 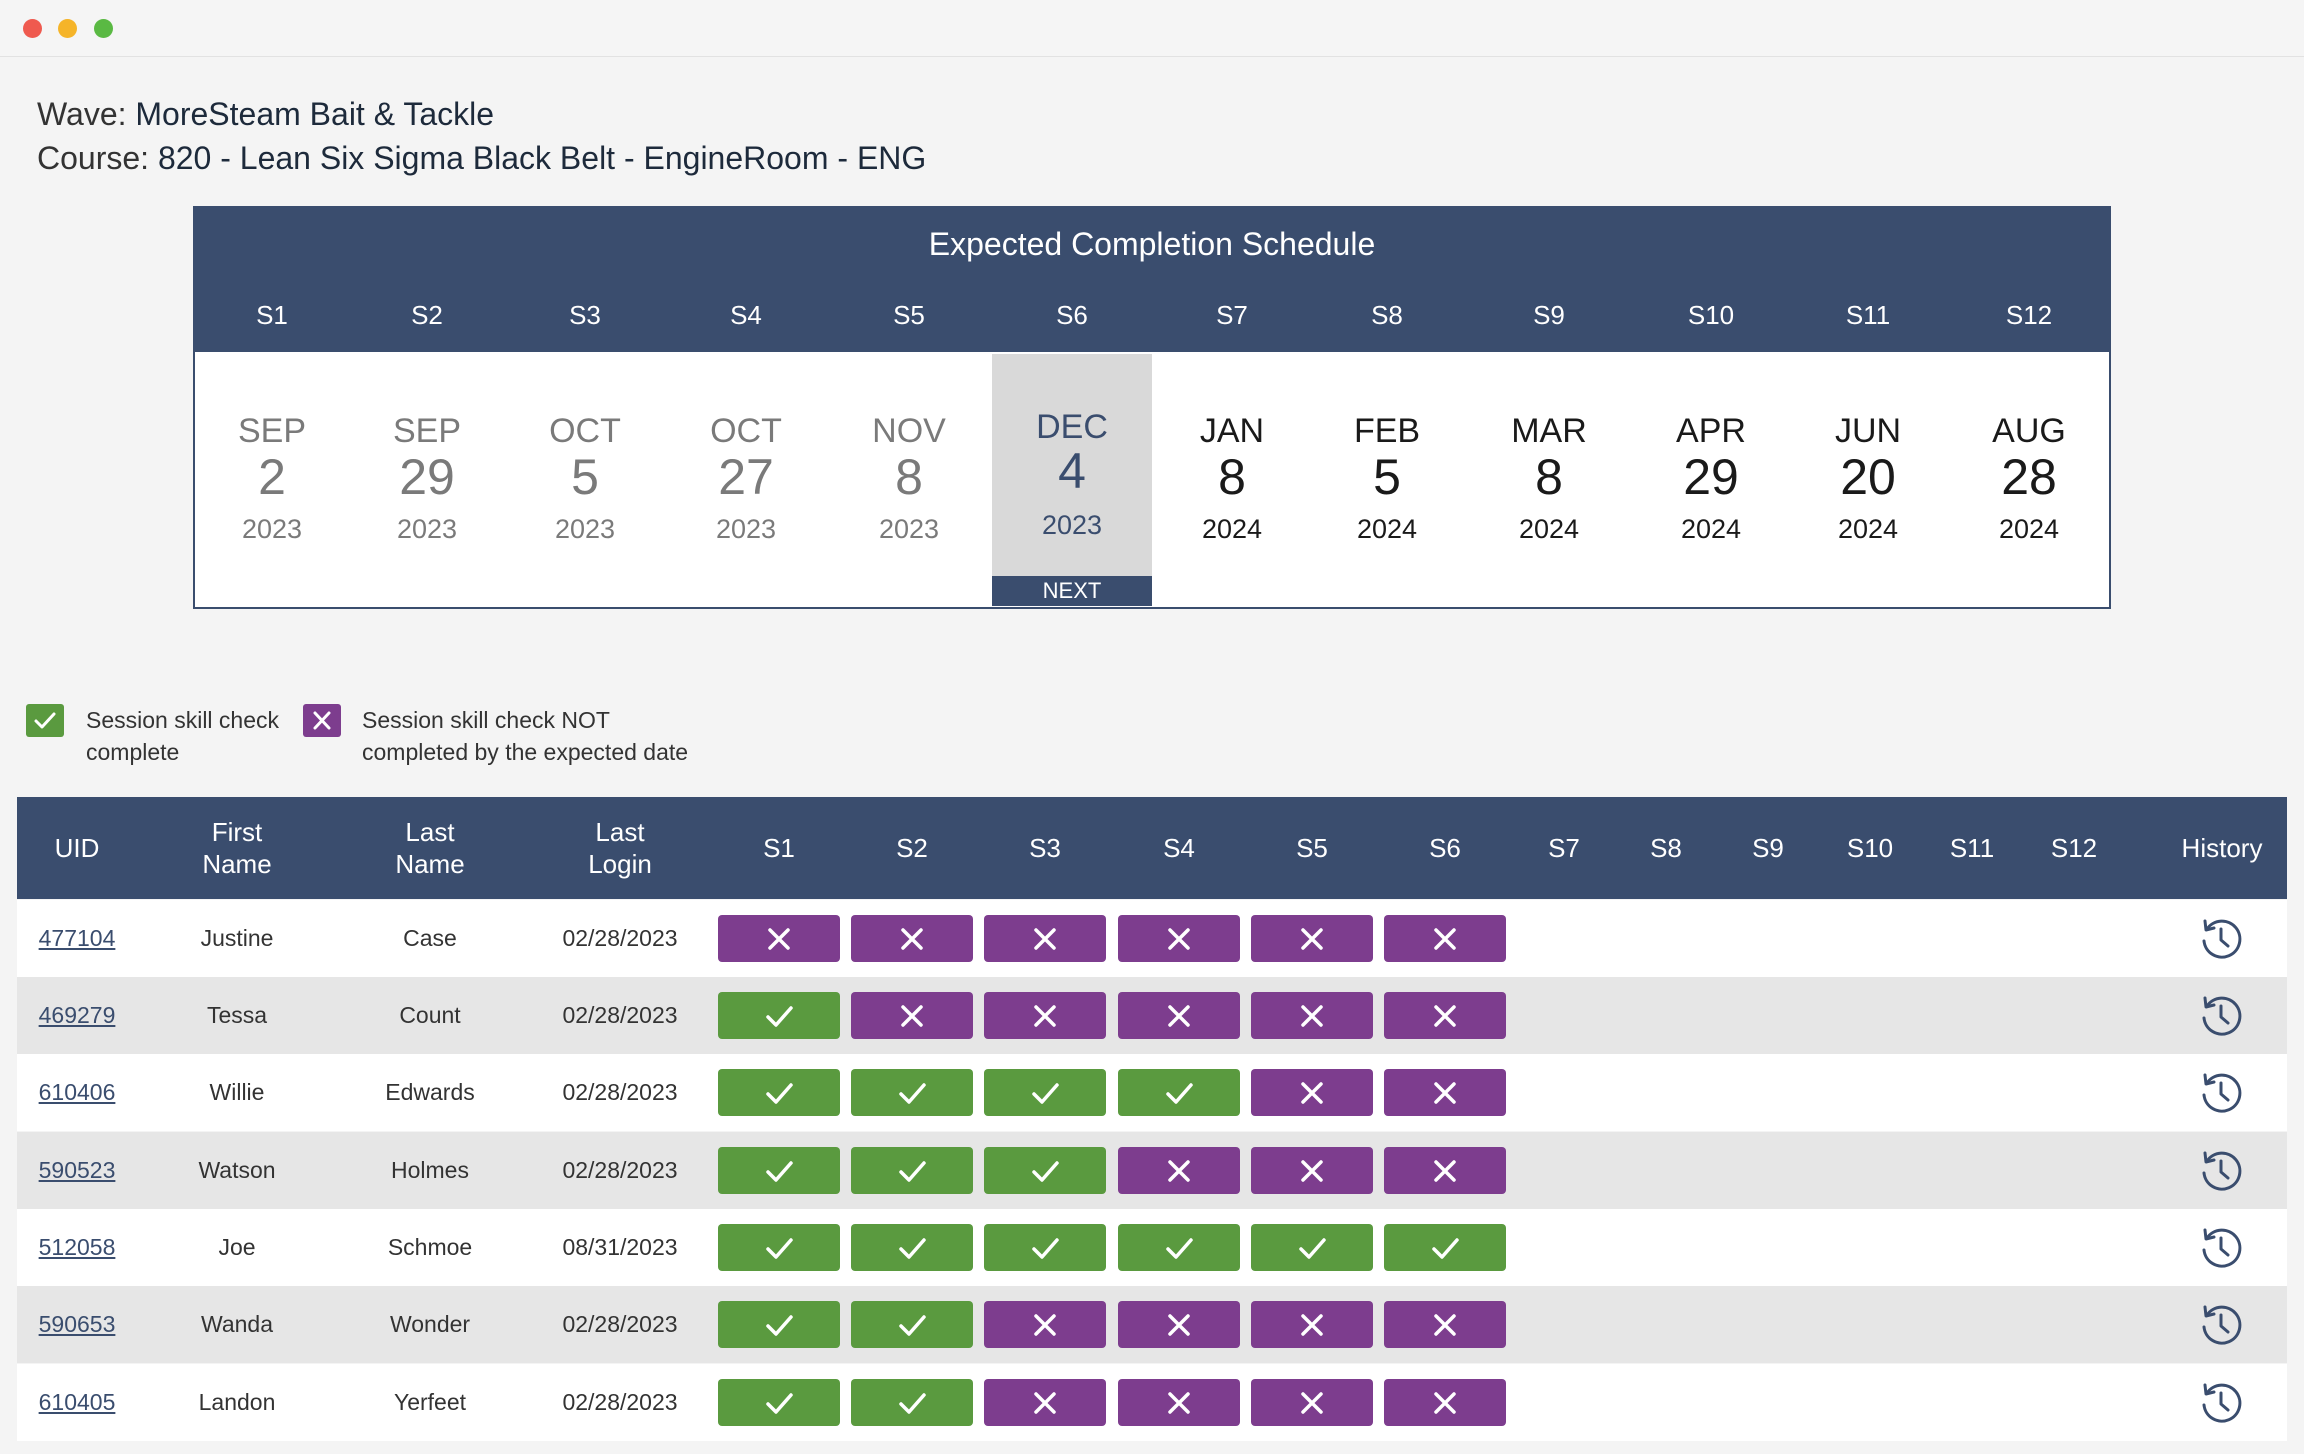 What do you see at coordinates (77, 1247) in the screenshot?
I see `uid-link: 512058` at bounding box center [77, 1247].